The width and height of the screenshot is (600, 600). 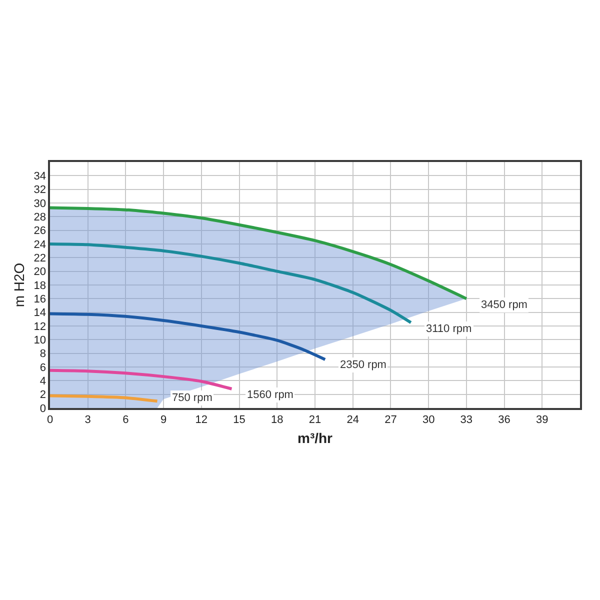 I want to click on y-tick-label: 22, so click(x=40, y=258).